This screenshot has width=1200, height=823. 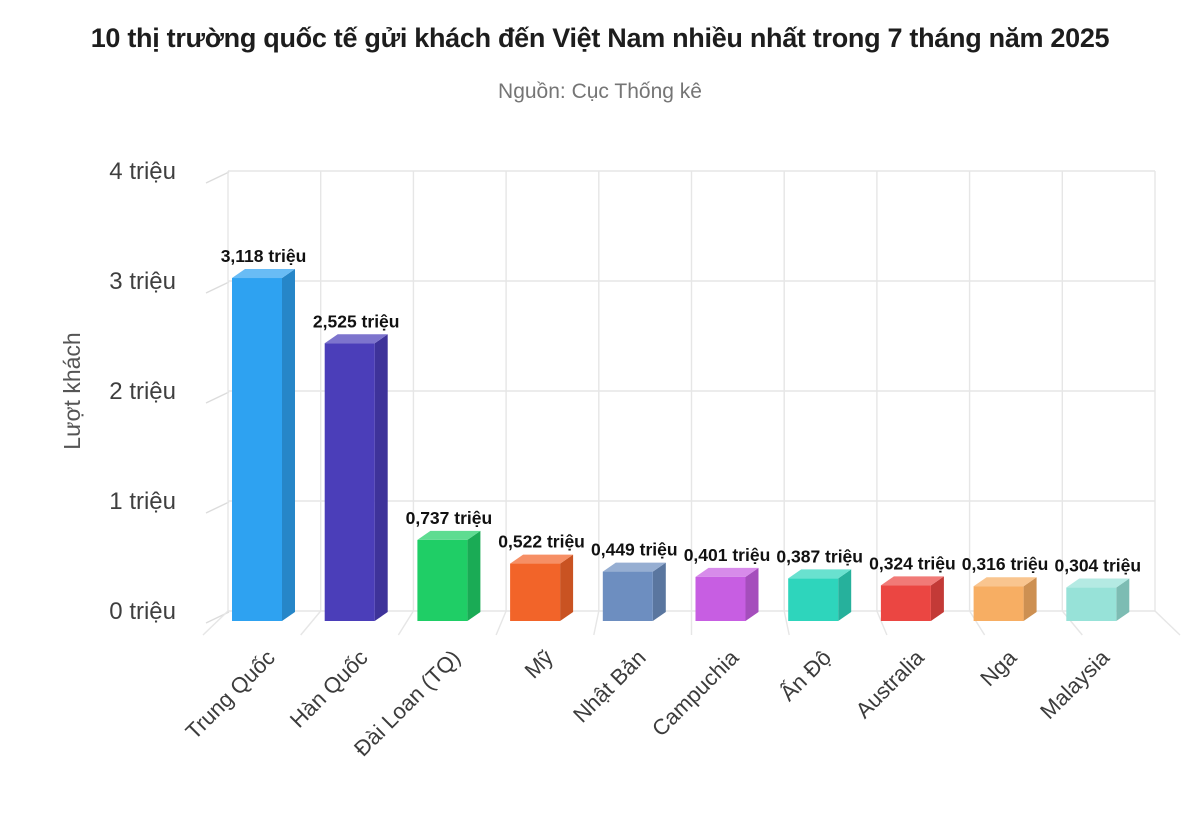 I want to click on bar-value-label: 0,387 triệu, so click(x=819, y=556).